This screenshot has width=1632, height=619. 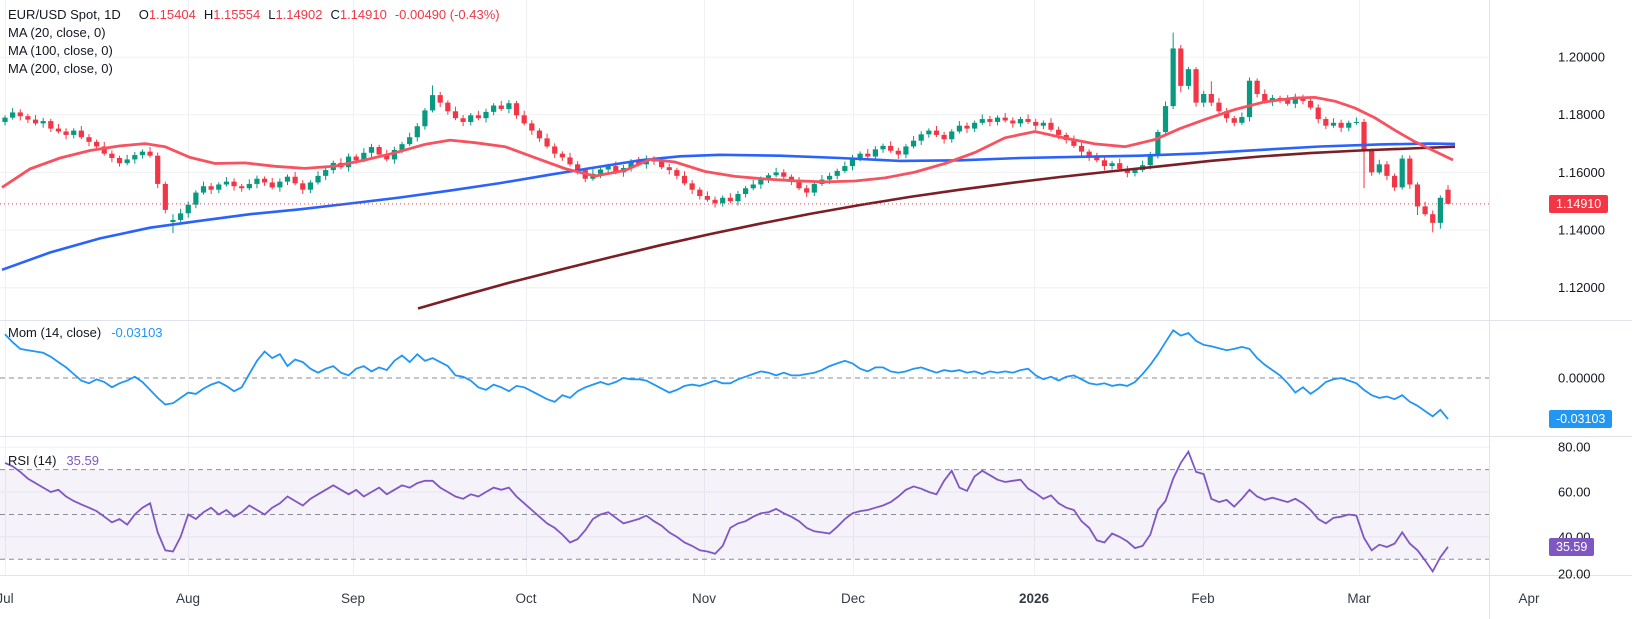 What do you see at coordinates (208, 14) in the screenshot?
I see `high-label: H` at bounding box center [208, 14].